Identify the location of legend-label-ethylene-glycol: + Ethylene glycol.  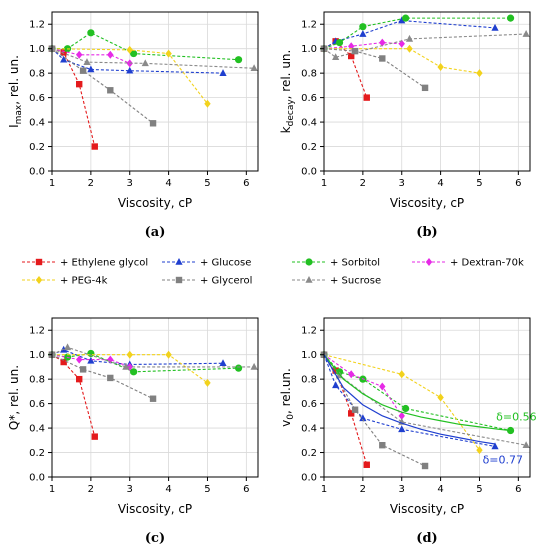
(104, 263).